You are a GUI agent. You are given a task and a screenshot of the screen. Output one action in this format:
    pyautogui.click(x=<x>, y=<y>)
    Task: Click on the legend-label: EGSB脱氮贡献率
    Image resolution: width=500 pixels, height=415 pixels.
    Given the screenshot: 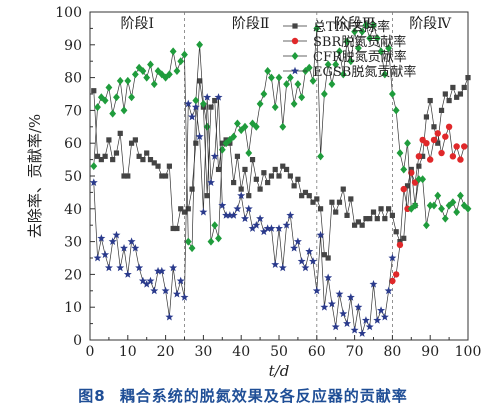 What is the action you would take?
    pyautogui.click(x=364, y=72)
    